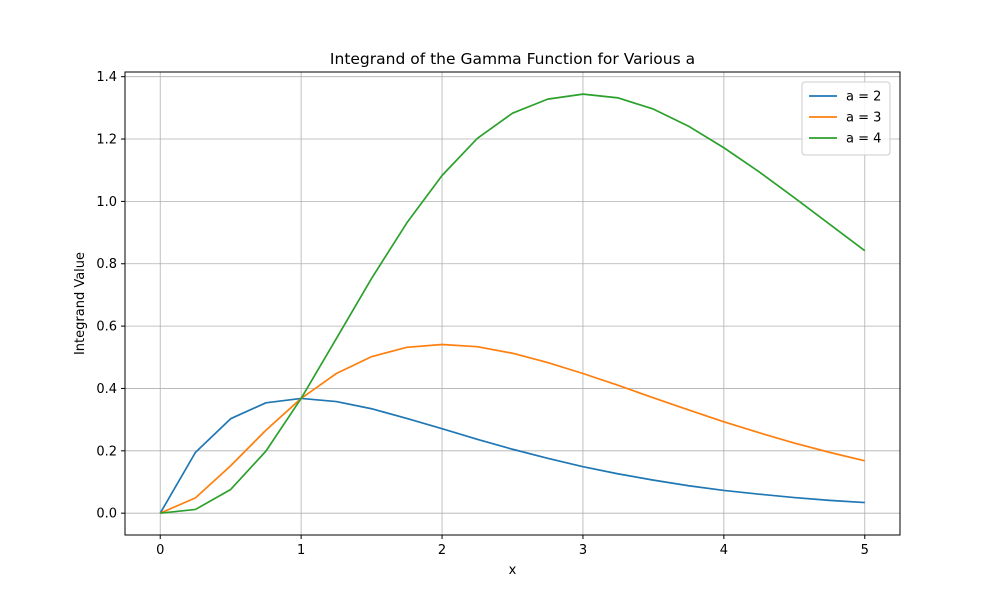 This screenshot has height=600, width=1000. What do you see at coordinates (865, 550) in the screenshot?
I see `x-tick-label: 5` at bounding box center [865, 550].